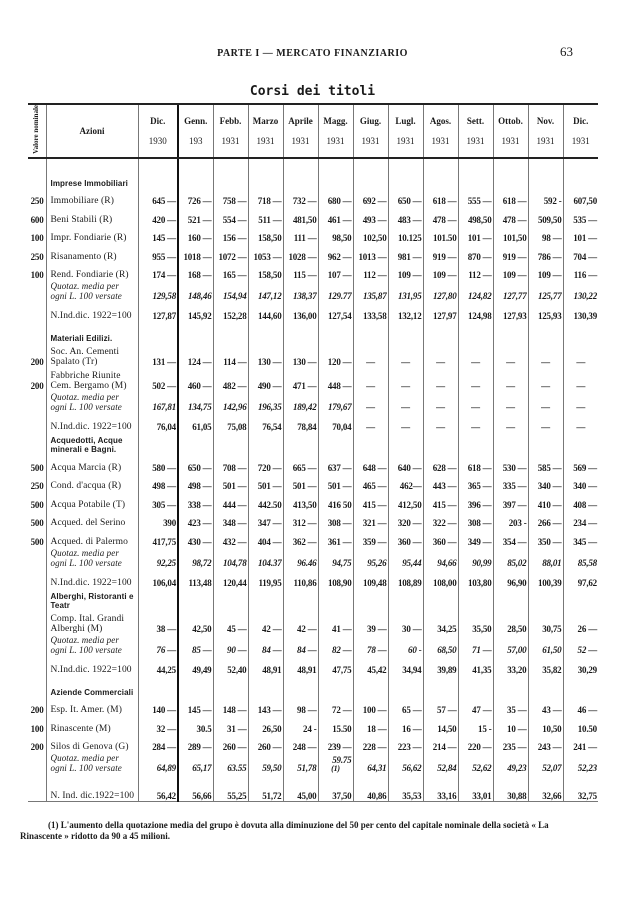  Describe the element at coordinates (480, 275) in the screenshot. I see `value-text: 112 —` at that location.